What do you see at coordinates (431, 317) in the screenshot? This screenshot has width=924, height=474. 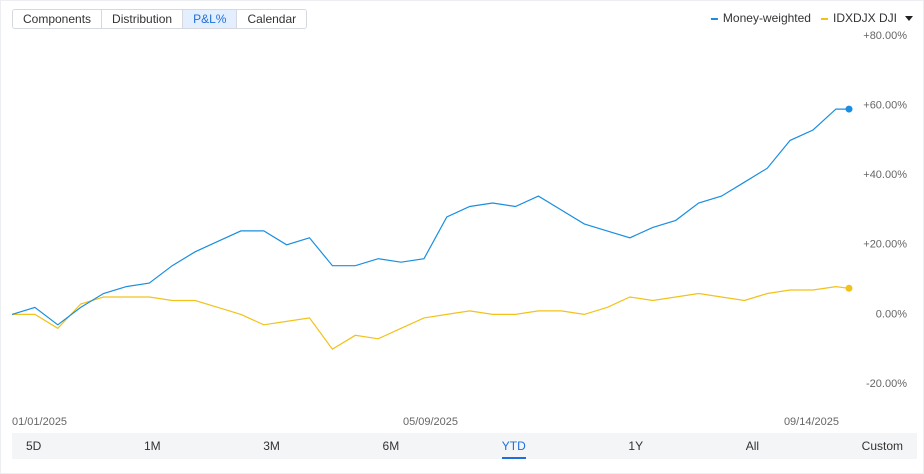 I see `series-line` at bounding box center [431, 317].